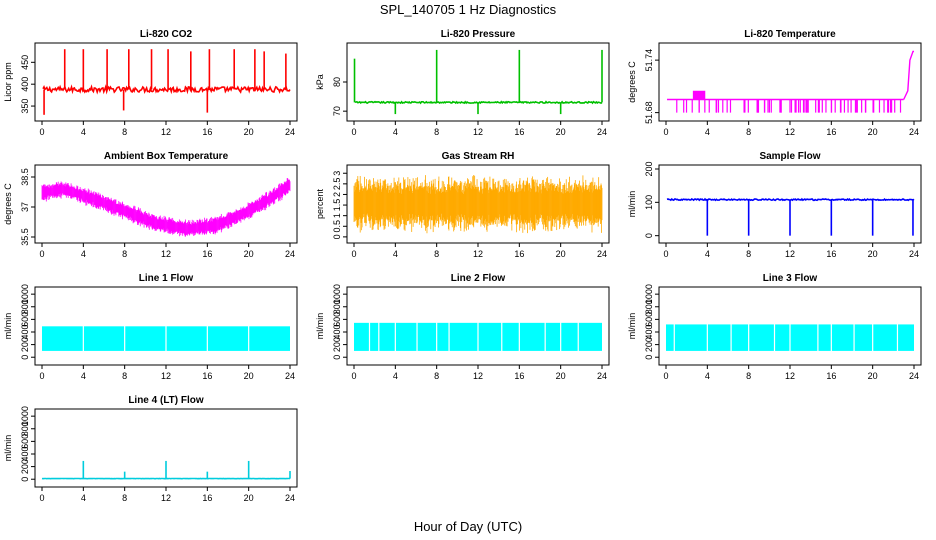 The height and width of the screenshot is (540, 936). What do you see at coordinates (25, 207) in the screenshot?
I see `y-tick-label: 37` at bounding box center [25, 207].